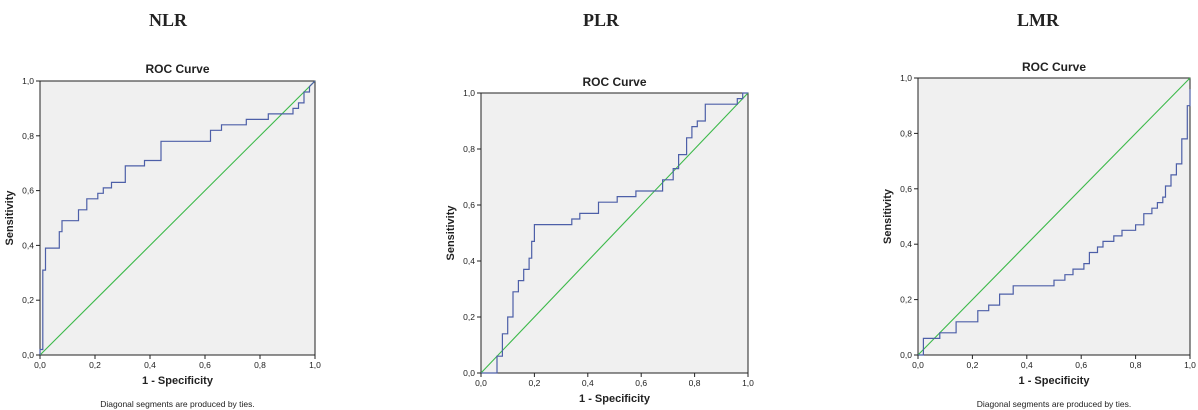 The width and height of the screenshot is (1198, 410). I want to click on roc-curve-line, so click(1054, 222).